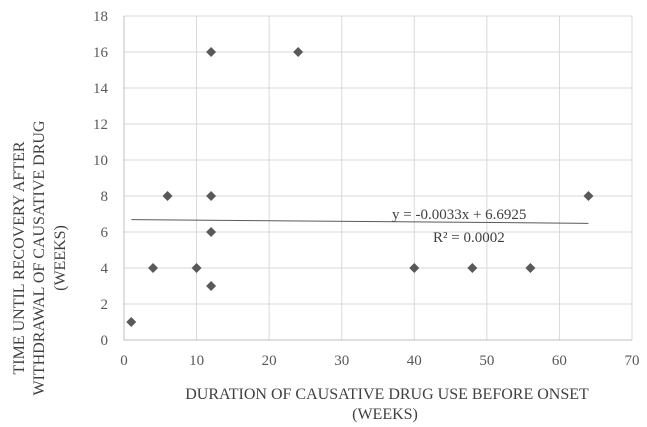  Describe the element at coordinates (105, 233) in the screenshot. I see `y-tick-label: 6` at that location.